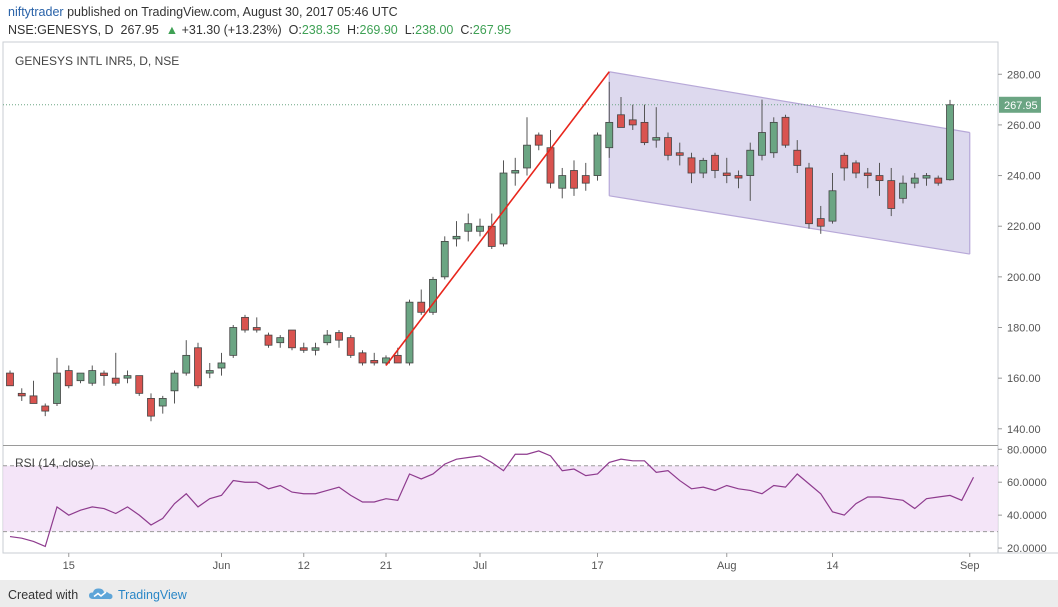 The width and height of the screenshot is (1058, 607). I want to click on rsi-tick-label: 60.0000, so click(1027, 483).